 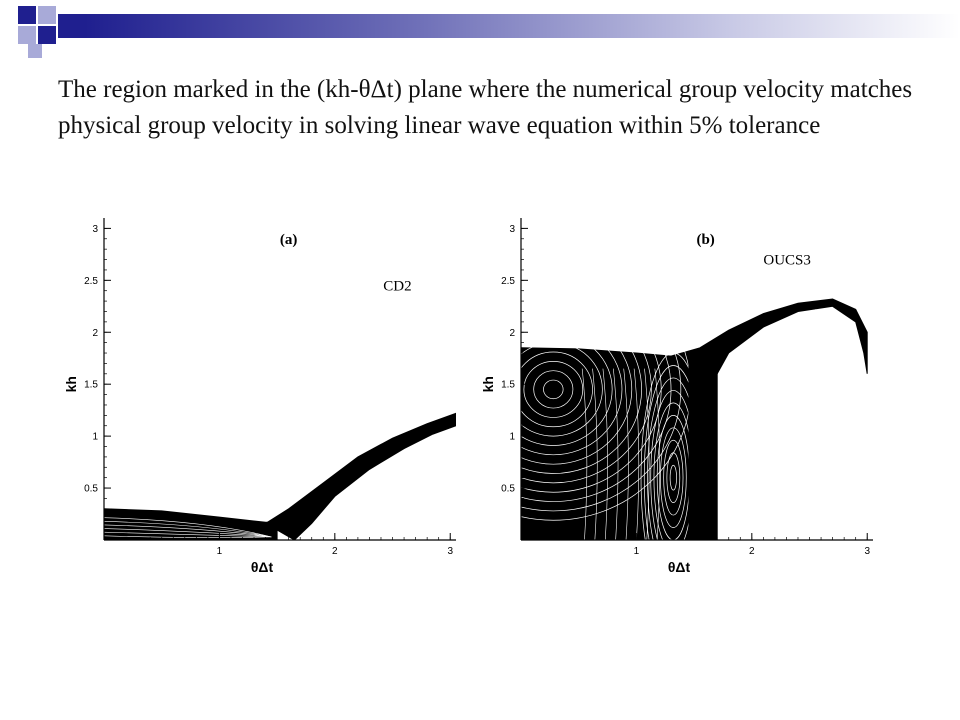 What do you see at coordinates (705, 240) in the screenshot?
I see `panel-label: (b)` at bounding box center [705, 240].